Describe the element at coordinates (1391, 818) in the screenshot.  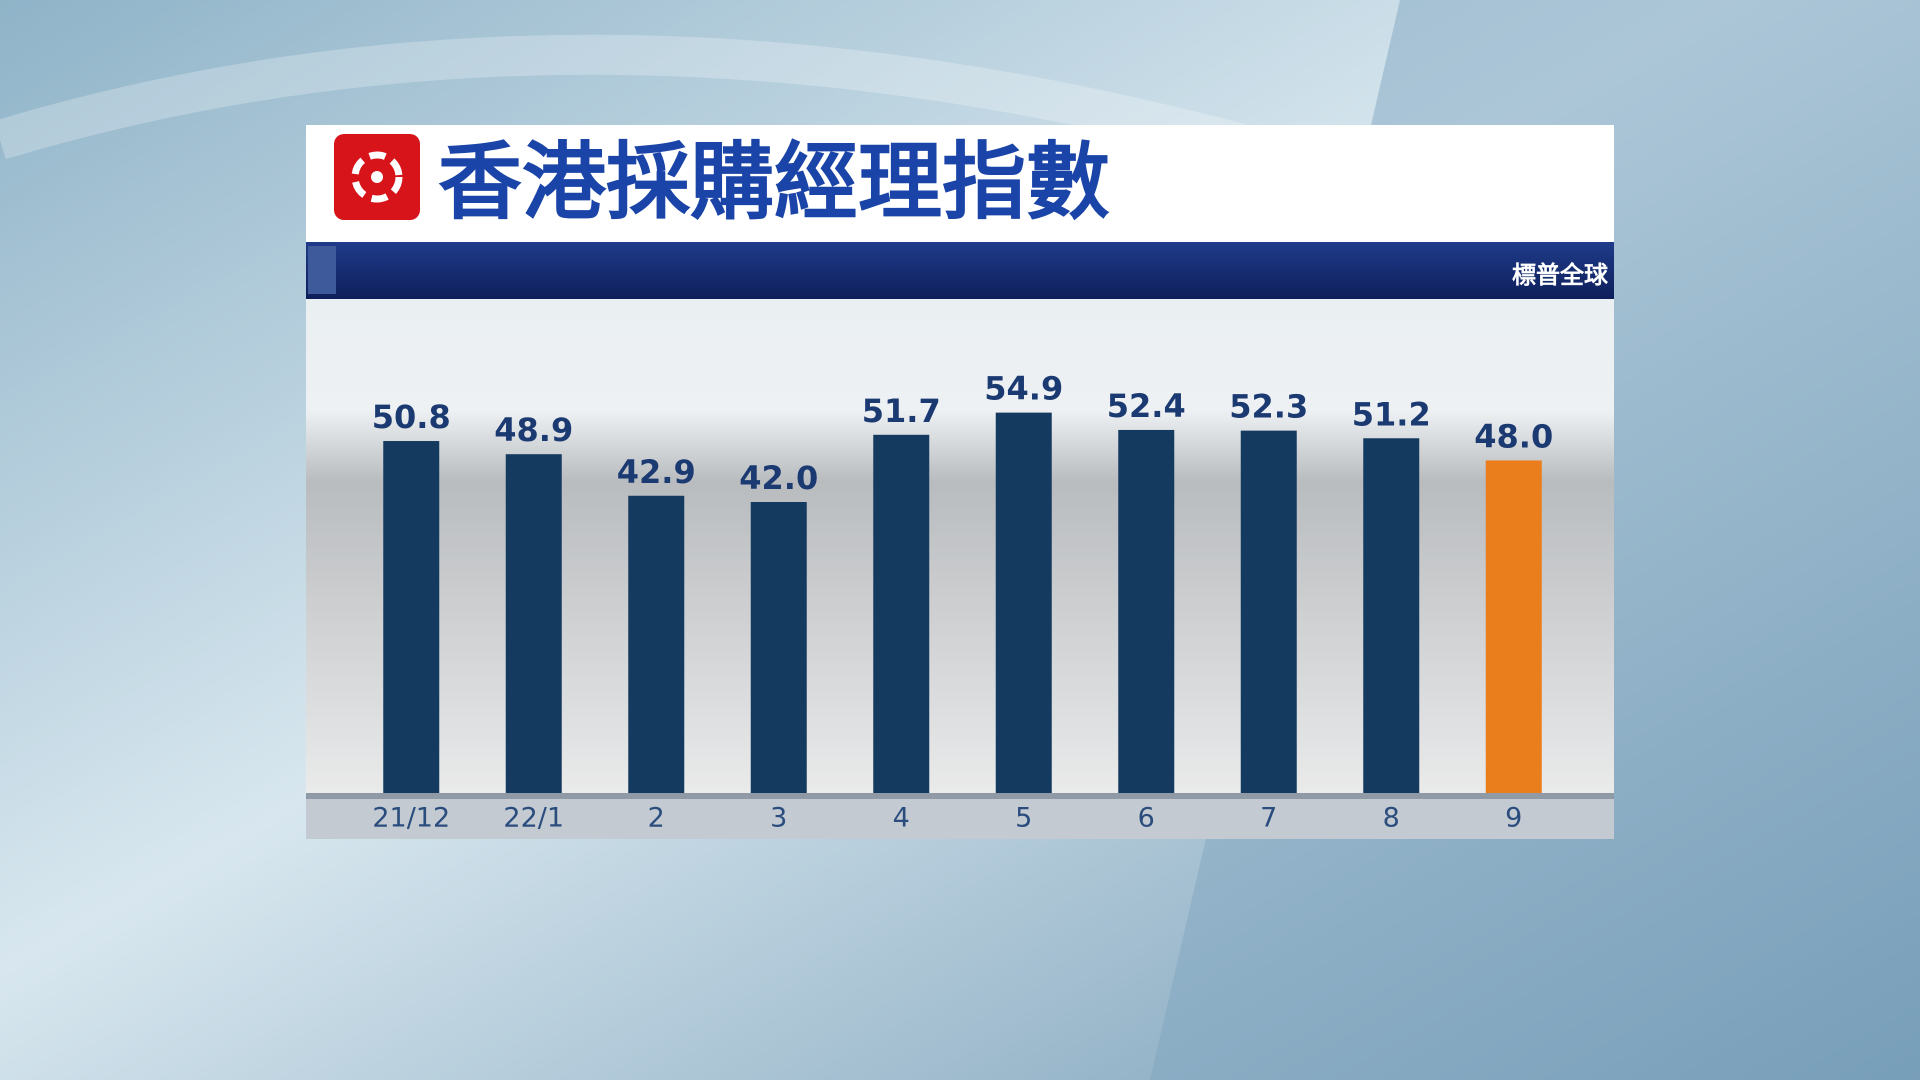
I see `x-tick-label: 8` at that location.